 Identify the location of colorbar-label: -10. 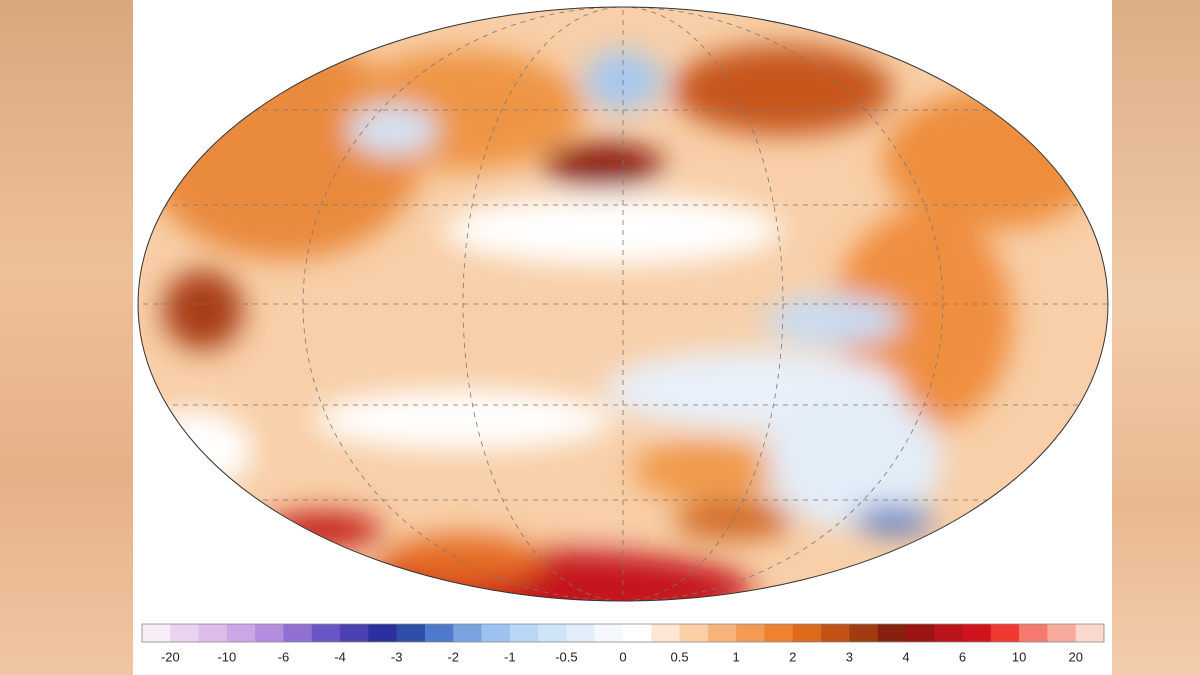
(226, 656).